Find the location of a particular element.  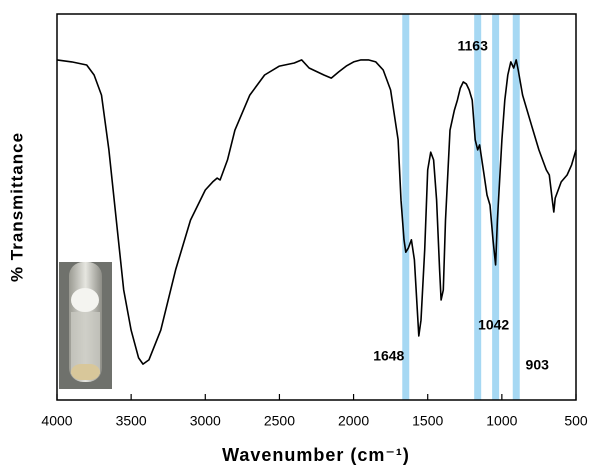

highlight-label: 1163 is located at coordinates (472, 46).